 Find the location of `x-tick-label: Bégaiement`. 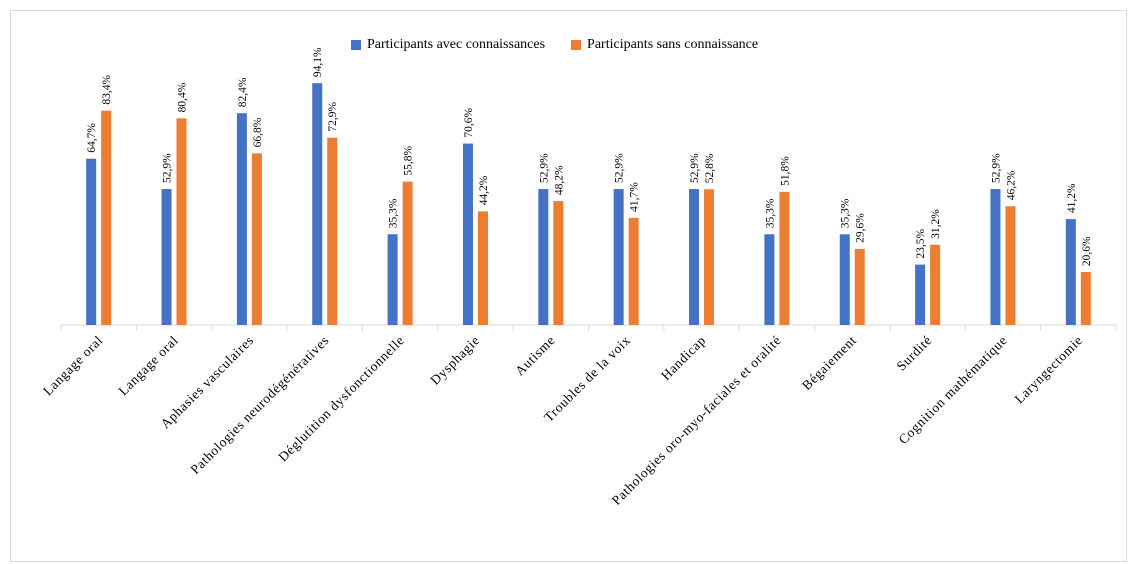

x-tick-label: Bégaiement is located at coordinates (829, 363).